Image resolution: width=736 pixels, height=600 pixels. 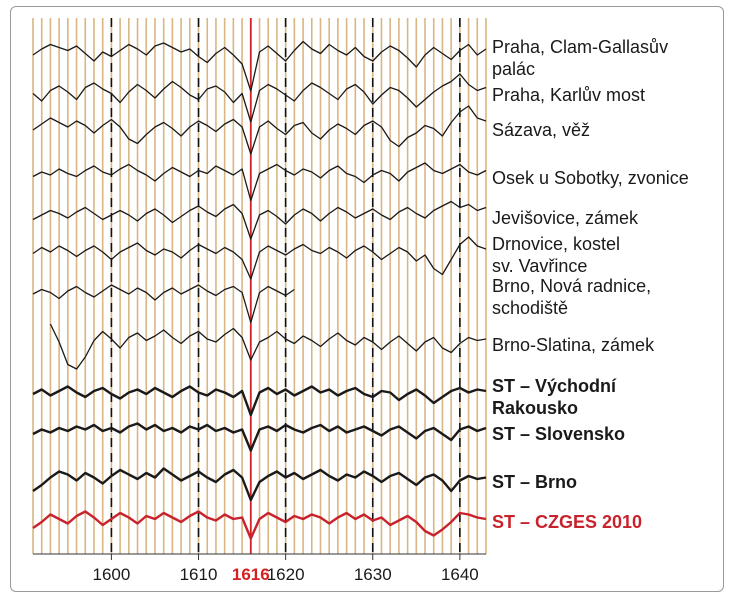 I want to click on x-tick-label: 1640, so click(x=460, y=574).